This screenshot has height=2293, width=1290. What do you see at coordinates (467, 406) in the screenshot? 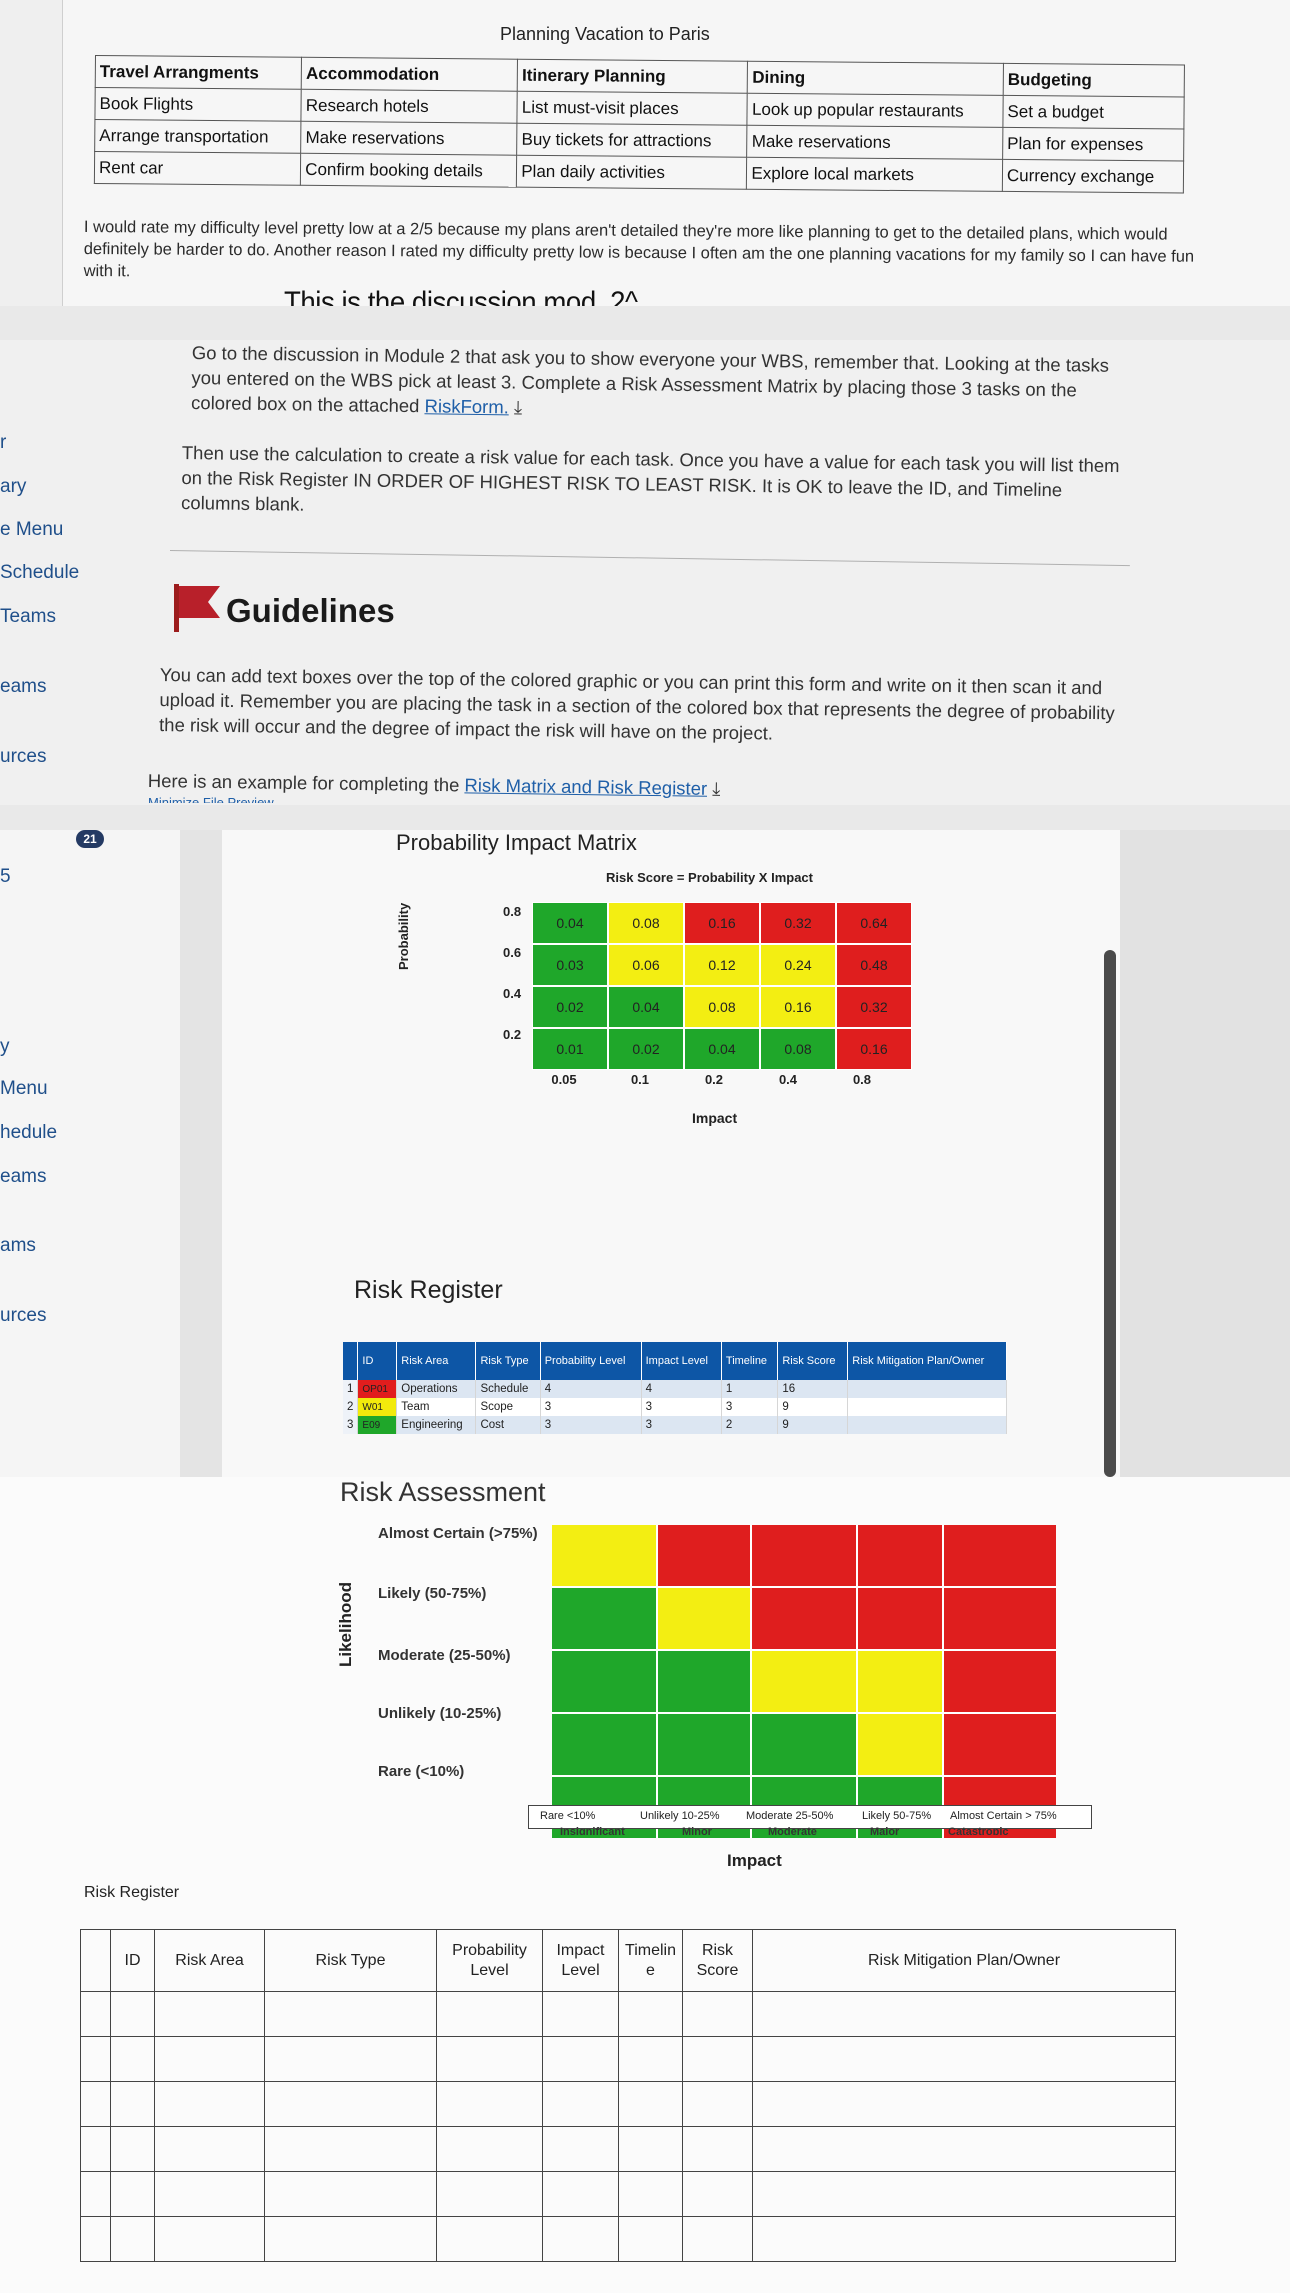
I see `riskform-link: RiskForm.` at bounding box center [467, 406].